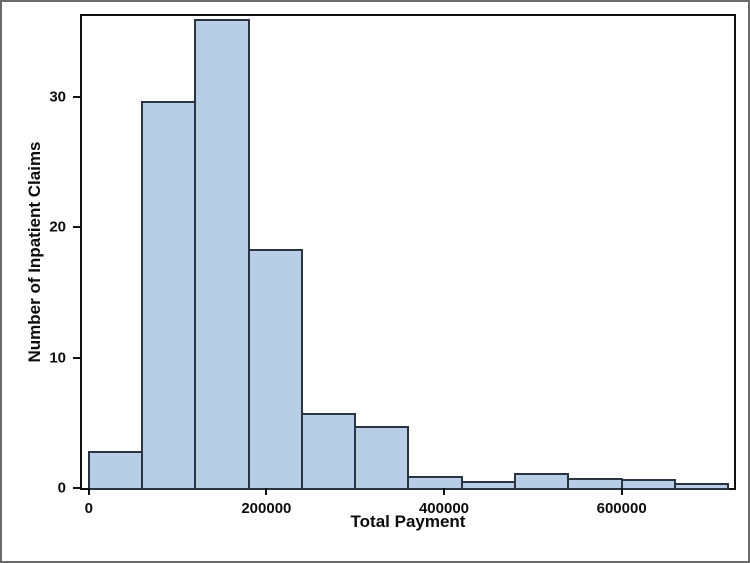 Image resolution: width=750 pixels, height=563 pixels. I want to click on x-axis-tick-label: 0, so click(88, 508).